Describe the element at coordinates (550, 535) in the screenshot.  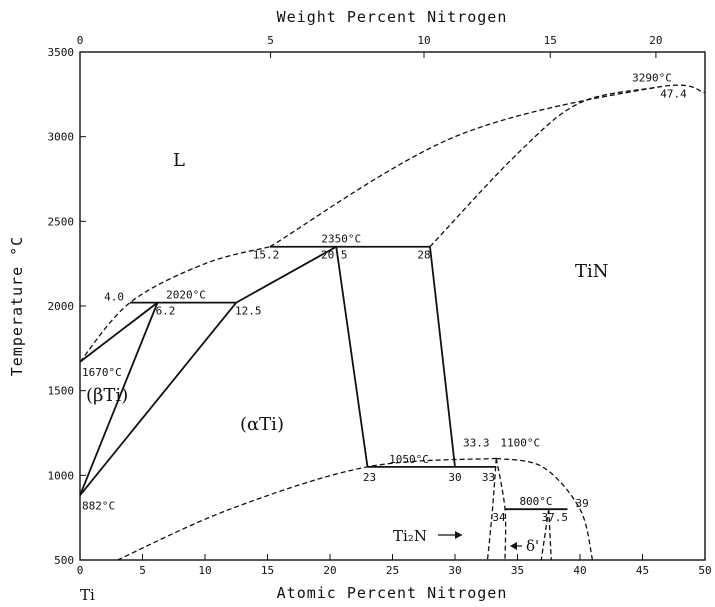
I see `delta-right` at that location.